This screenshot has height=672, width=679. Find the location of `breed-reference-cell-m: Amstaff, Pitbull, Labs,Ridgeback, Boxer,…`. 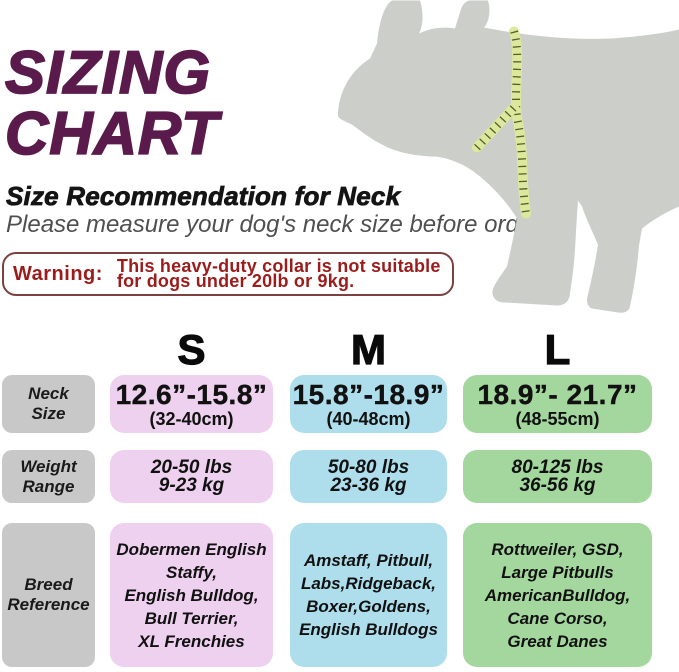

breed-reference-cell-m: Amstaff, Pitbull, Labs,Ridgeback, Boxer,… is located at coordinates (368, 595).